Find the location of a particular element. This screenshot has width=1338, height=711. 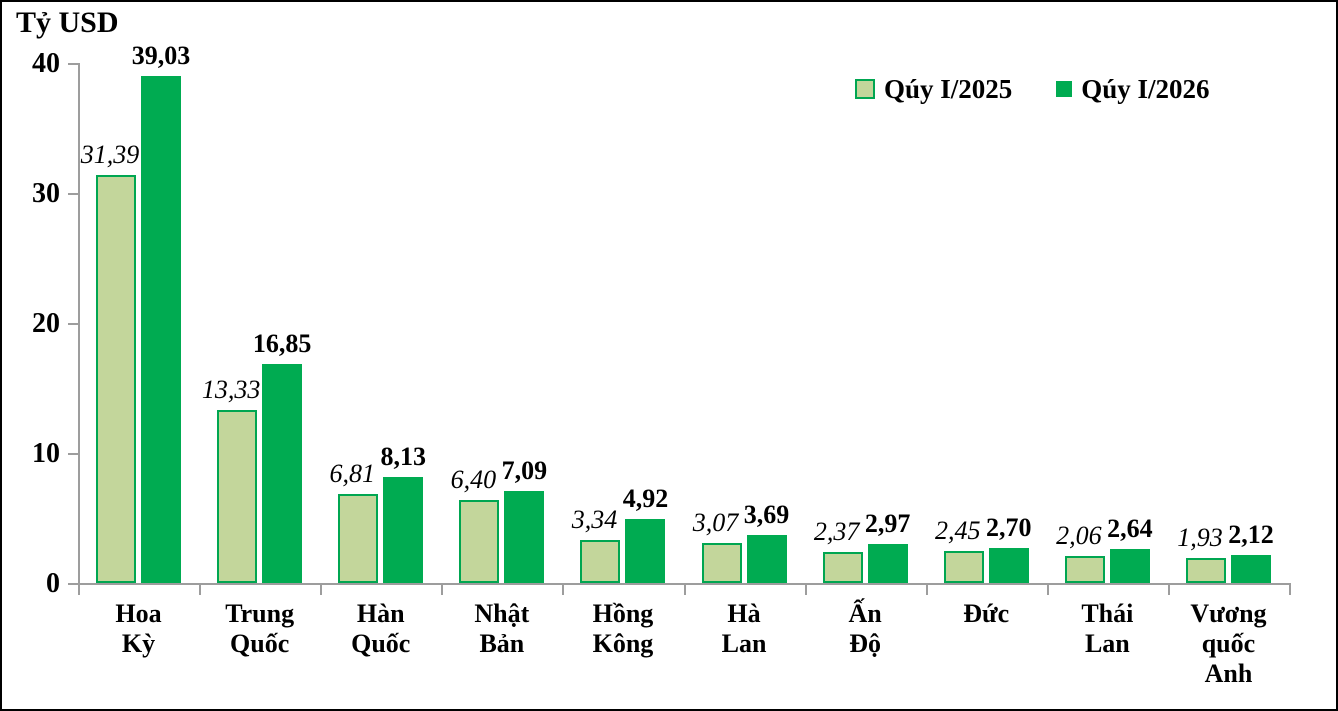

bar-value-label-2026: 3,69 is located at coordinates (766, 515).